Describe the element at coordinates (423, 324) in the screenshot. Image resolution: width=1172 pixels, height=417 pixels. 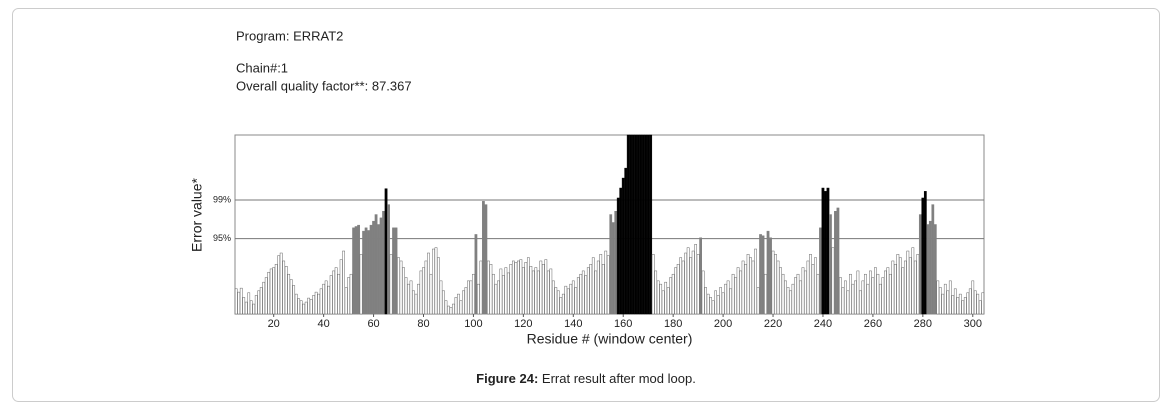
I see `x-tick-label: 80` at that location.